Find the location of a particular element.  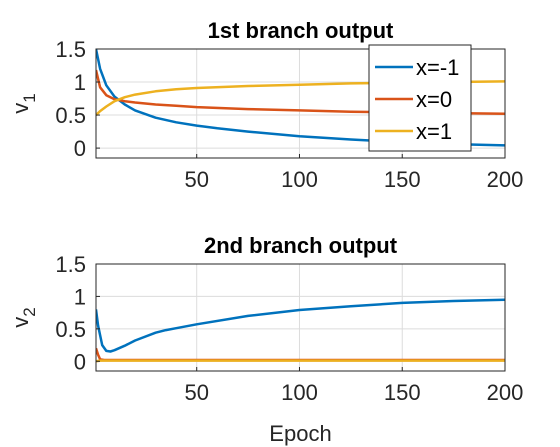

series-line-x=1 is located at coordinates (300, 361).